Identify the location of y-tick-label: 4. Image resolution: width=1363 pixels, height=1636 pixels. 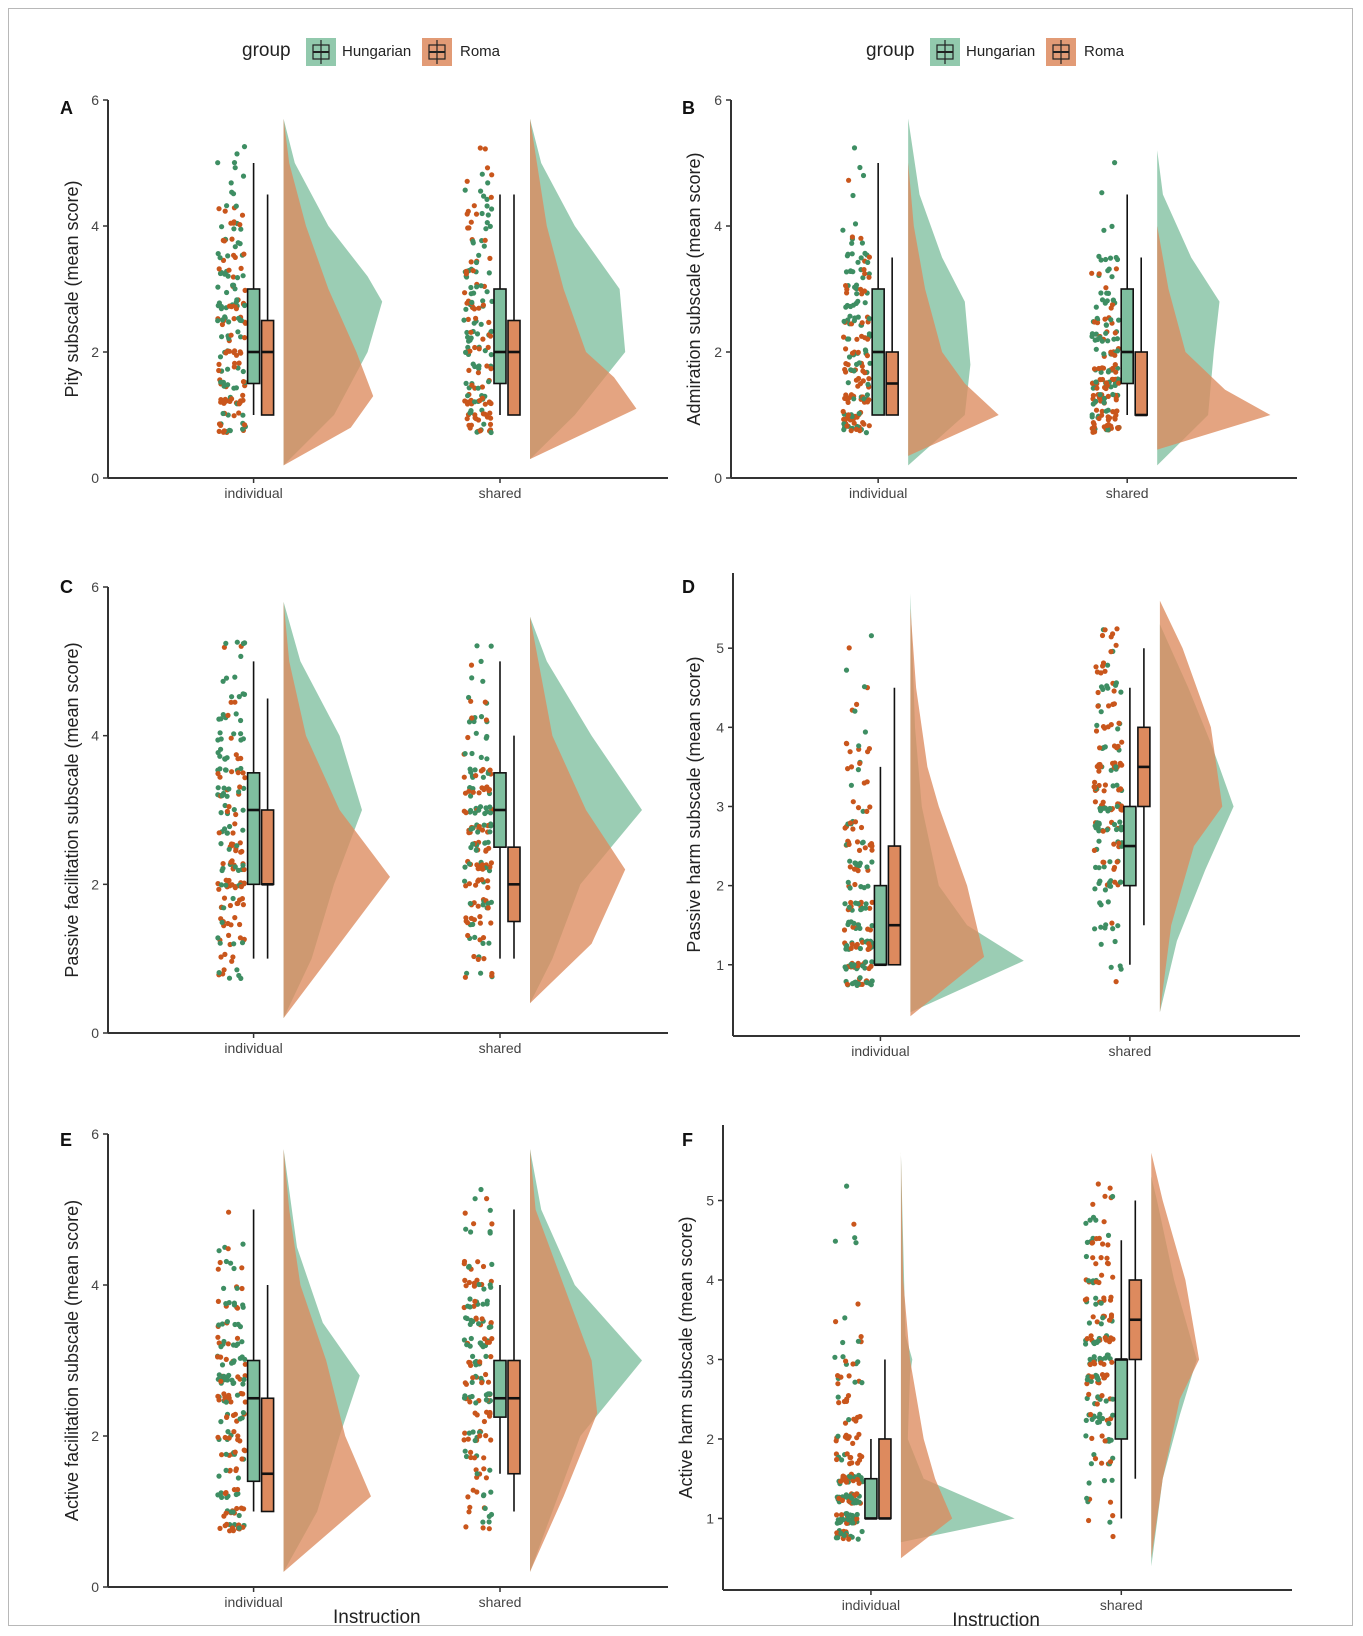
(95, 736).